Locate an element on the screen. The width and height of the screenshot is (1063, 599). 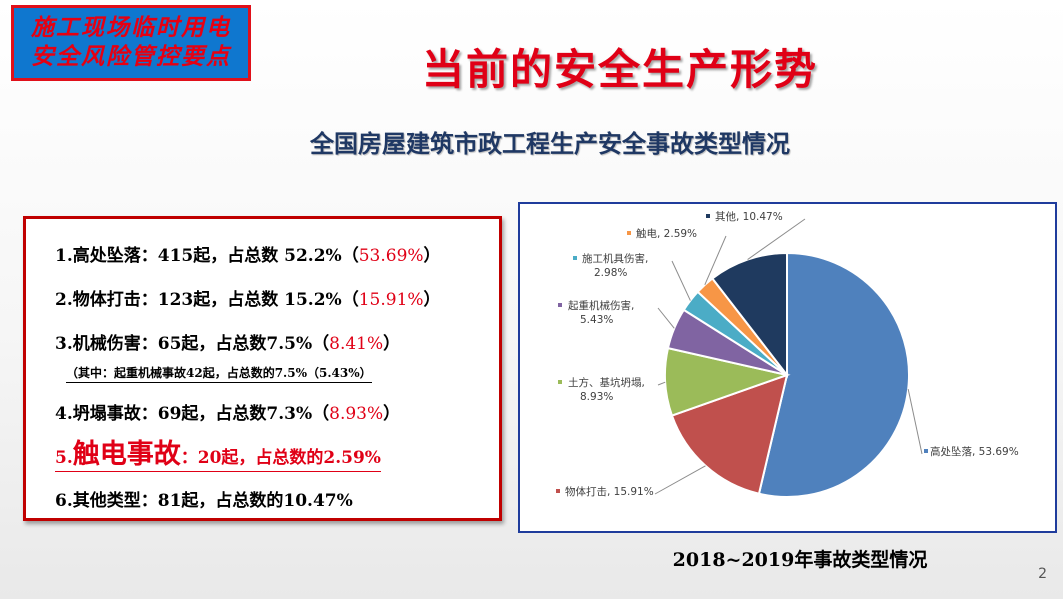
stat-line-struck: 2.物体打击：123起，占总数 15.2%（15.91%） is located at coordinates (248, 300).